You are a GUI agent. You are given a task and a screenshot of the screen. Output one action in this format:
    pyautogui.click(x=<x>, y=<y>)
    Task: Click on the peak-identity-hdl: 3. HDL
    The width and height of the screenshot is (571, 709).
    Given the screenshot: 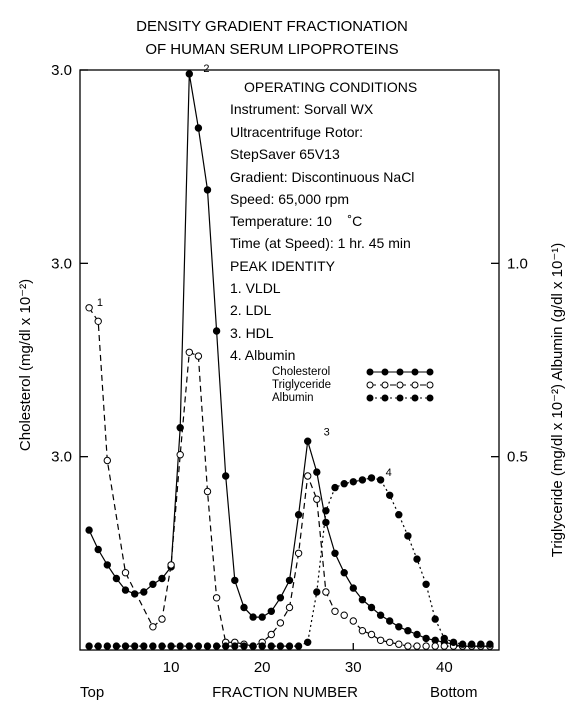 What is the action you would take?
    pyautogui.click(x=252, y=333)
    